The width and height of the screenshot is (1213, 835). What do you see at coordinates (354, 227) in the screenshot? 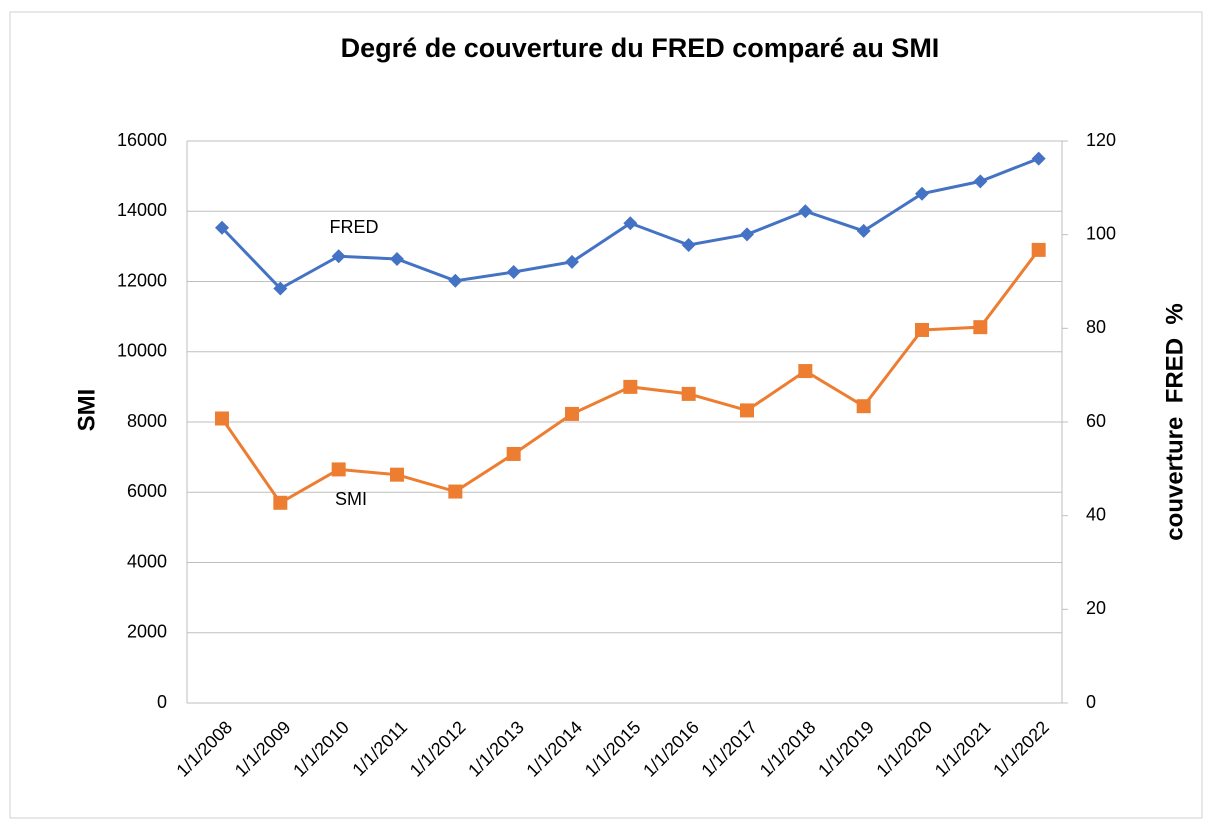
I see `series-label: FRED` at bounding box center [354, 227].